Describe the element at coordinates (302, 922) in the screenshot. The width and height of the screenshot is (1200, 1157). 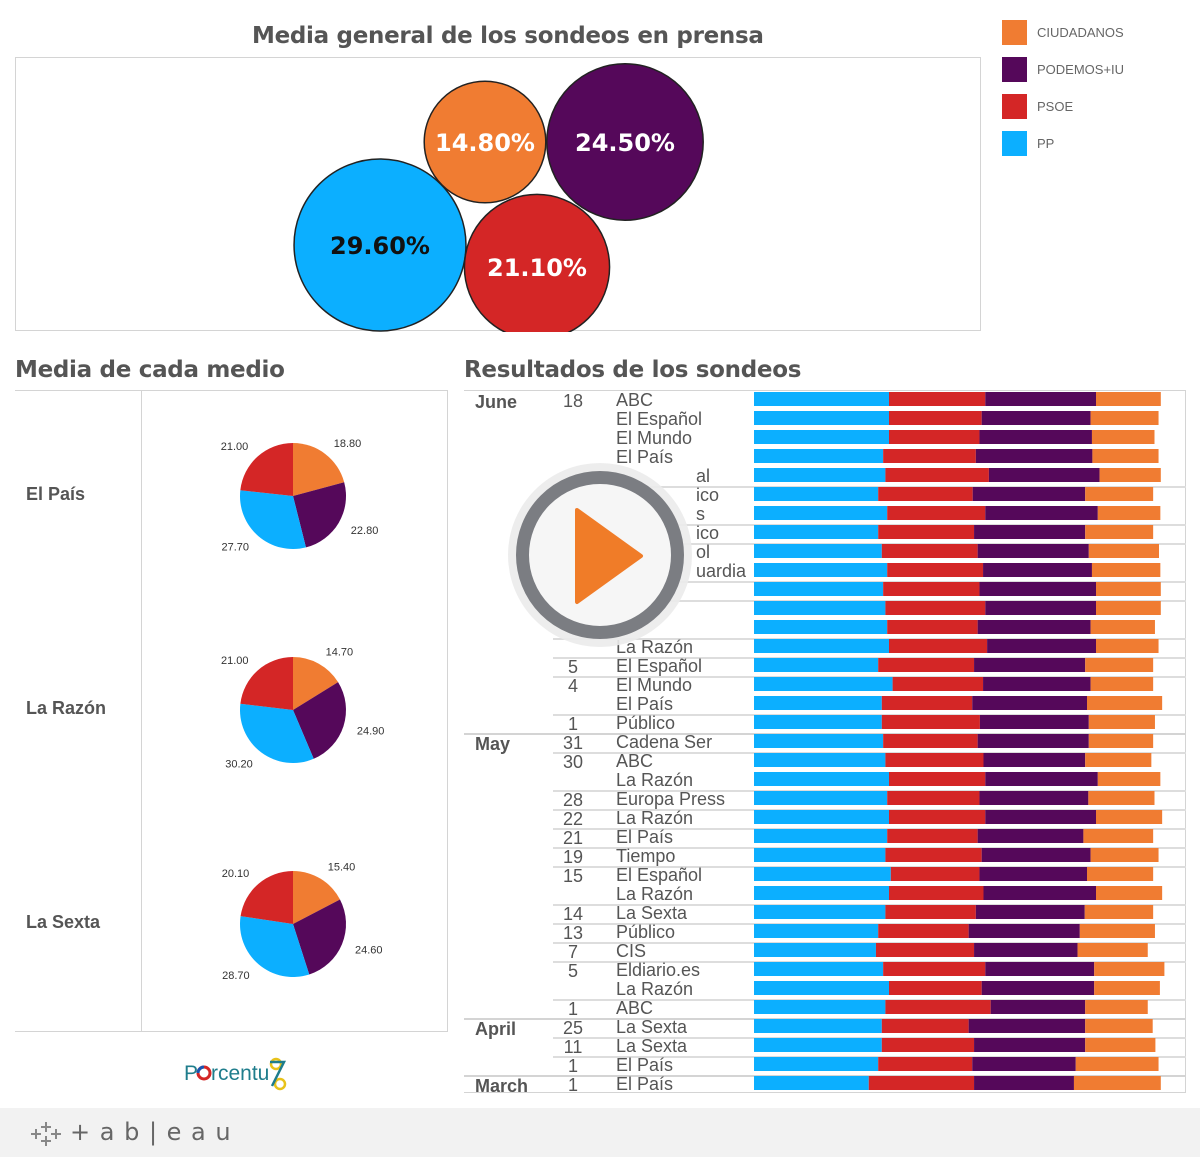
I see `pie-la-sexta: 15.40 24.60 28.70 20.10` at that location.